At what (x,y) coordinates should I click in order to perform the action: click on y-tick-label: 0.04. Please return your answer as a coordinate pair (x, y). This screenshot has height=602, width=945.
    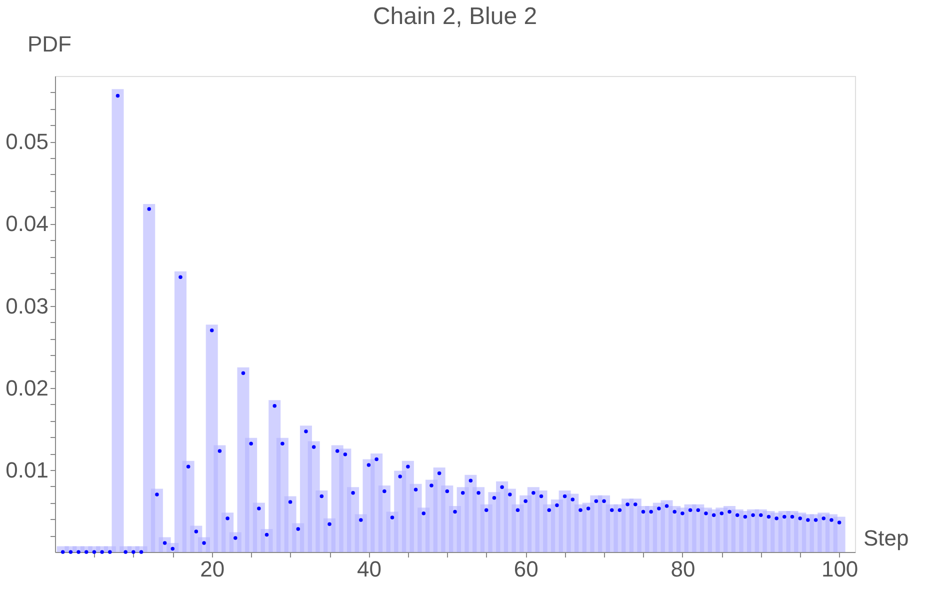
    Looking at the image, I should click on (27, 223).